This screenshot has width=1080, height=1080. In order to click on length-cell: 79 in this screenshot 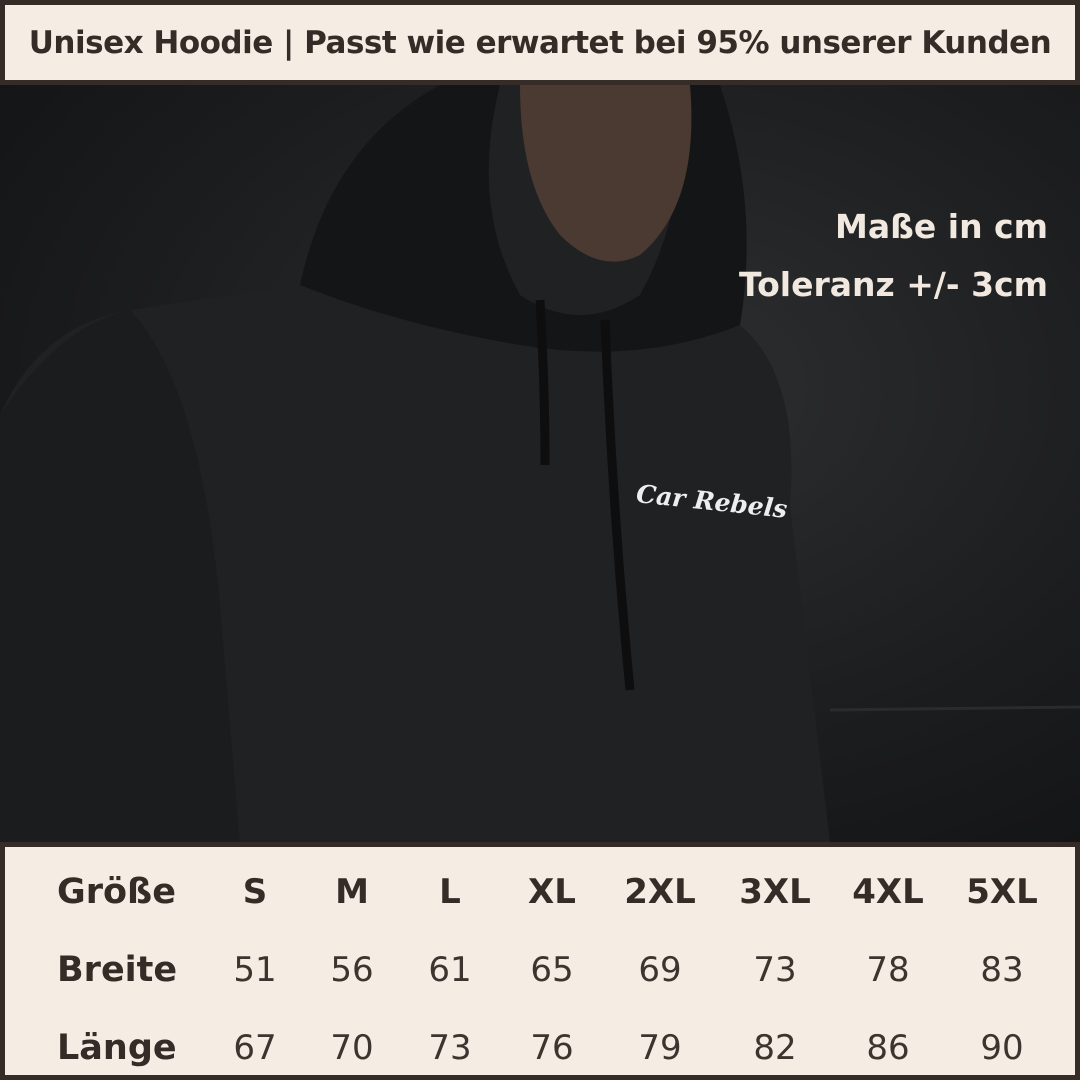, I will do `click(660, 1048)`.